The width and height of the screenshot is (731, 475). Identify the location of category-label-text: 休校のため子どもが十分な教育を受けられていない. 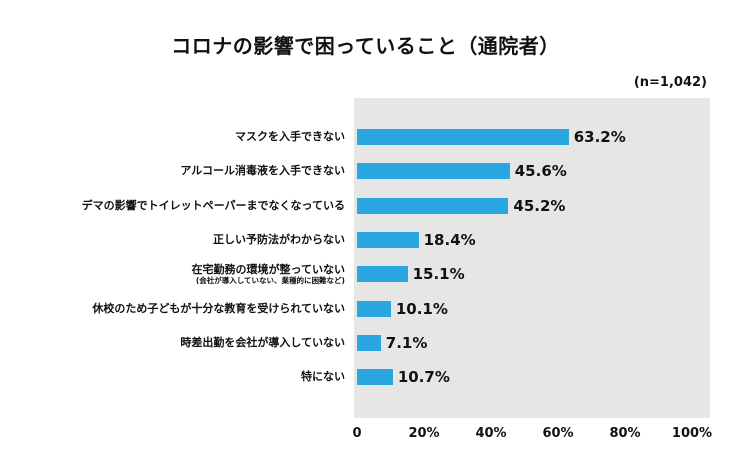
(218, 308).